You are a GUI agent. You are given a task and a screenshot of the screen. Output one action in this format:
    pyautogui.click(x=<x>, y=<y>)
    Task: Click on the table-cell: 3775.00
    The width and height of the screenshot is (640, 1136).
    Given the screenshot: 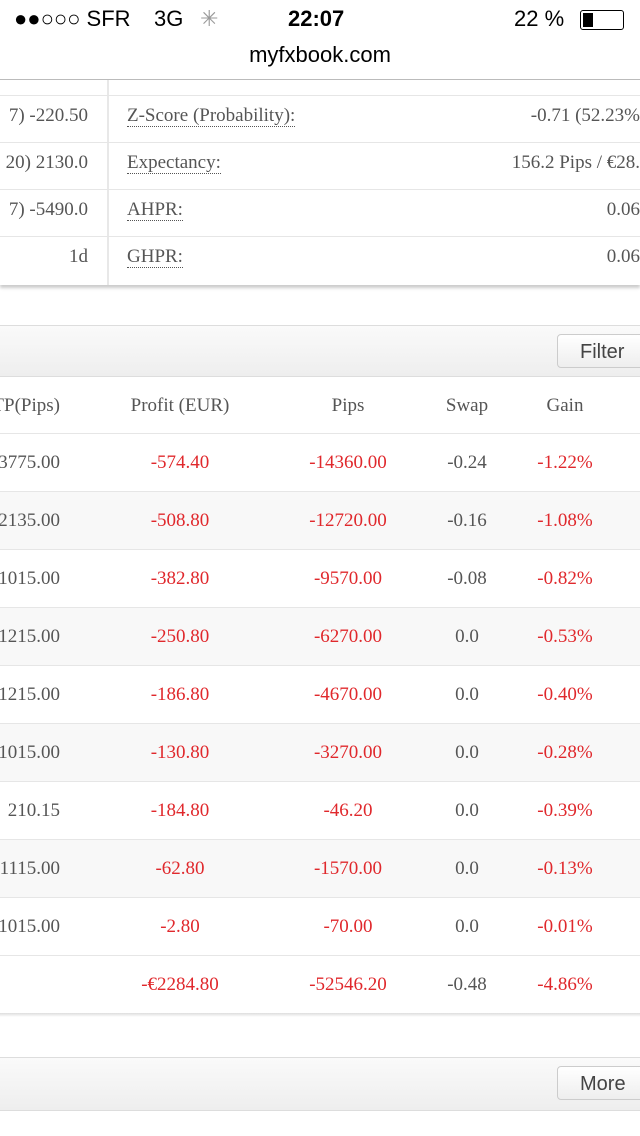 What is the action you would take?
    pyautogui.click(x=30, y=462)
    